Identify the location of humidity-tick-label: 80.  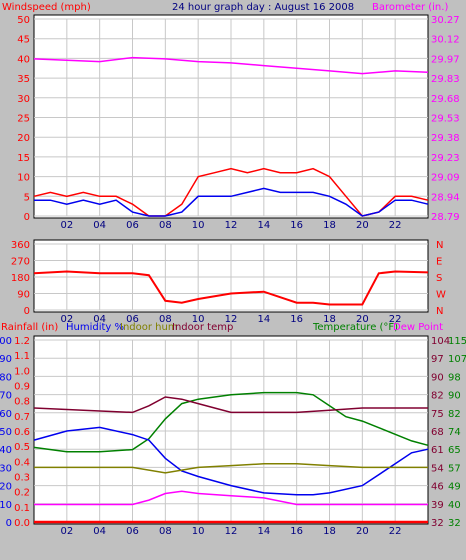
(6, 377).